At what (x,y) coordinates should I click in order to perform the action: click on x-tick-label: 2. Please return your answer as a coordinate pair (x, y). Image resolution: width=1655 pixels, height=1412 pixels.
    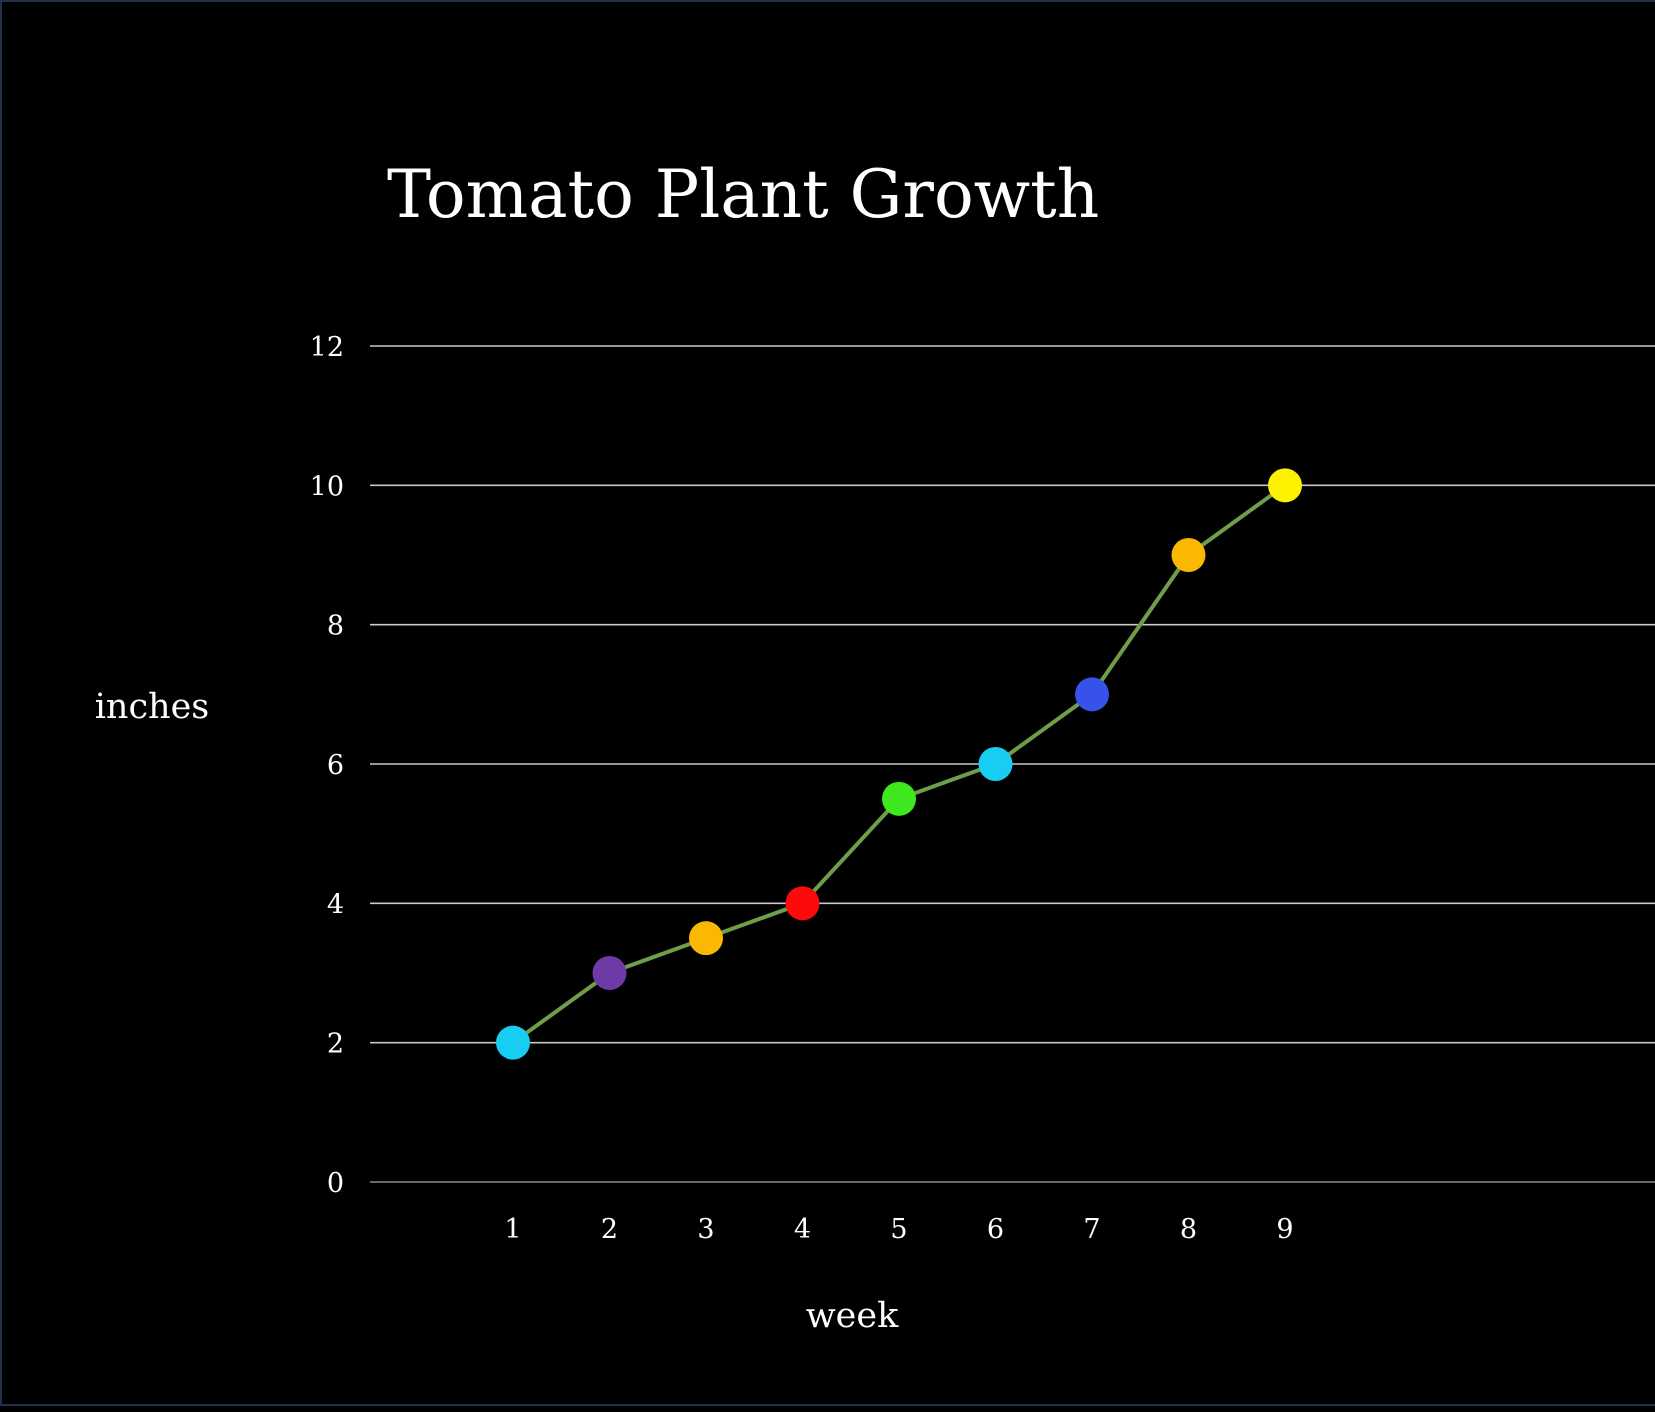
    Looking at the image, I should click on (609, 1229).